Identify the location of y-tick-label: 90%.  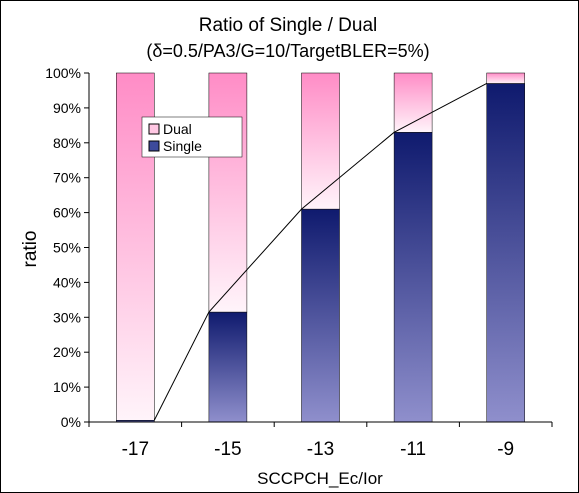
(67, 108).